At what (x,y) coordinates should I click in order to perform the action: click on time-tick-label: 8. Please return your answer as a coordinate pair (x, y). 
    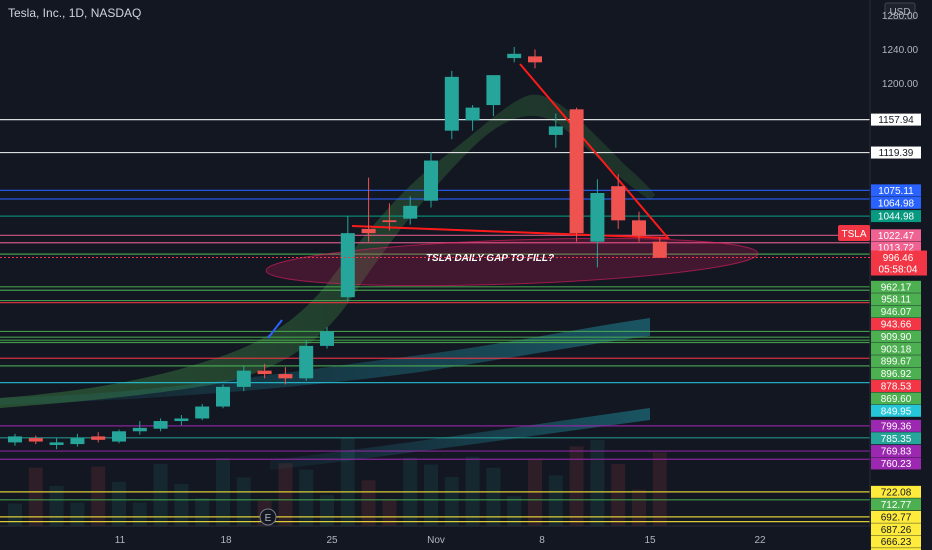
    Looking at the image, I should click on (542, 540).